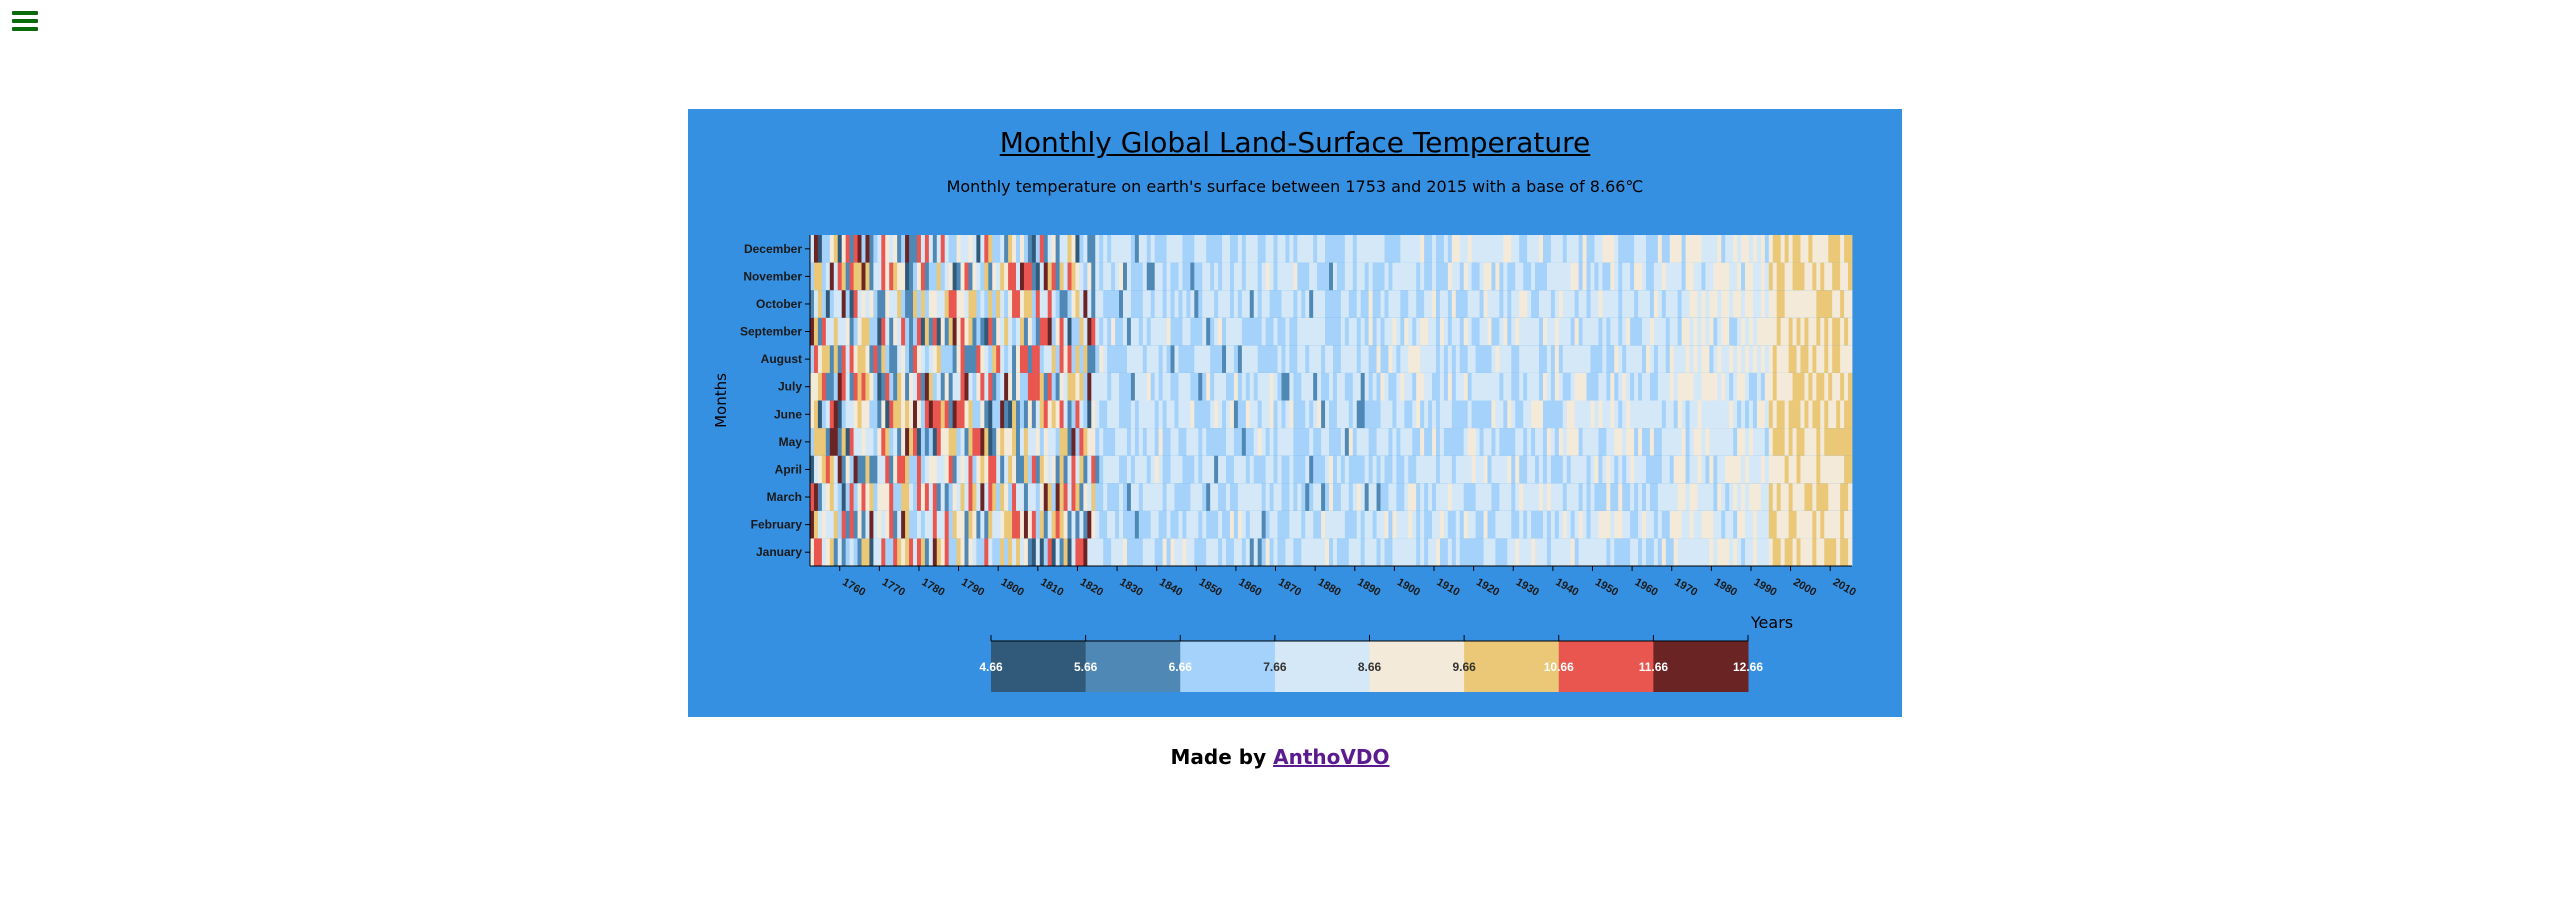  What do you see at coordinates (1275, 667) in the screenshot?
I see `legend-tick-label: 7.66` at bounding box center [1275, 667].